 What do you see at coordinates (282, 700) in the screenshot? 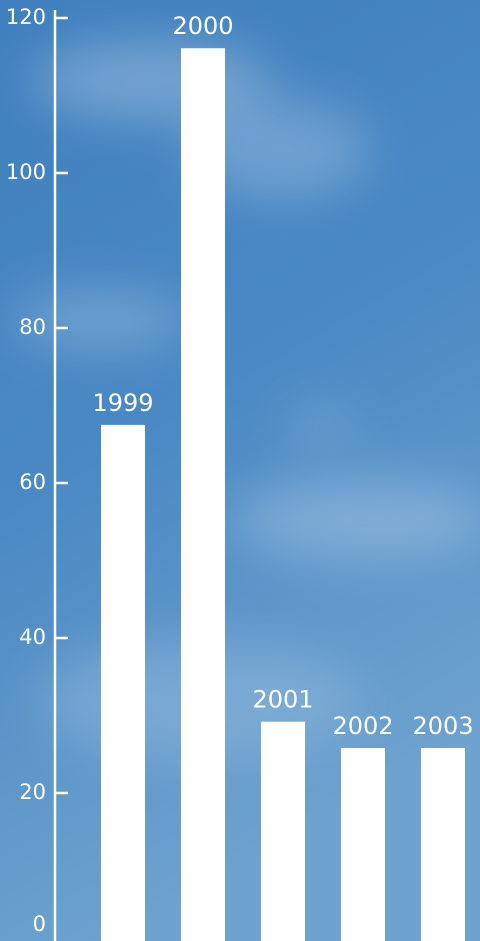
I see `bar-category-label: 2001` at bounding box center [282, 700].